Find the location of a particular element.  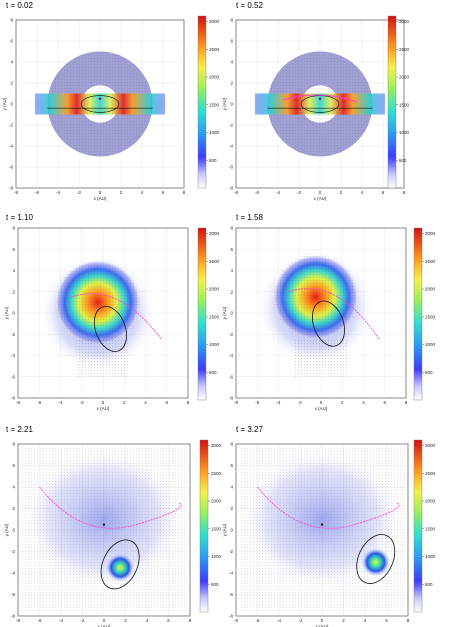

x-tick-label: 6 is located at coordinates (383, 192).